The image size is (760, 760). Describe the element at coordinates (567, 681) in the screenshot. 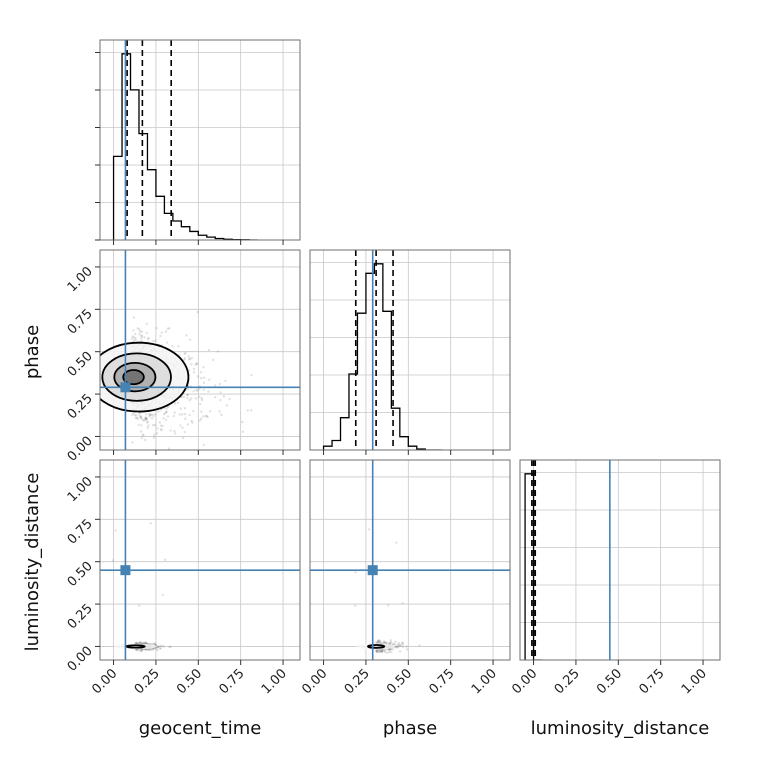

I see `x-tick-label-luminosity_distance: 0.25` at that location.